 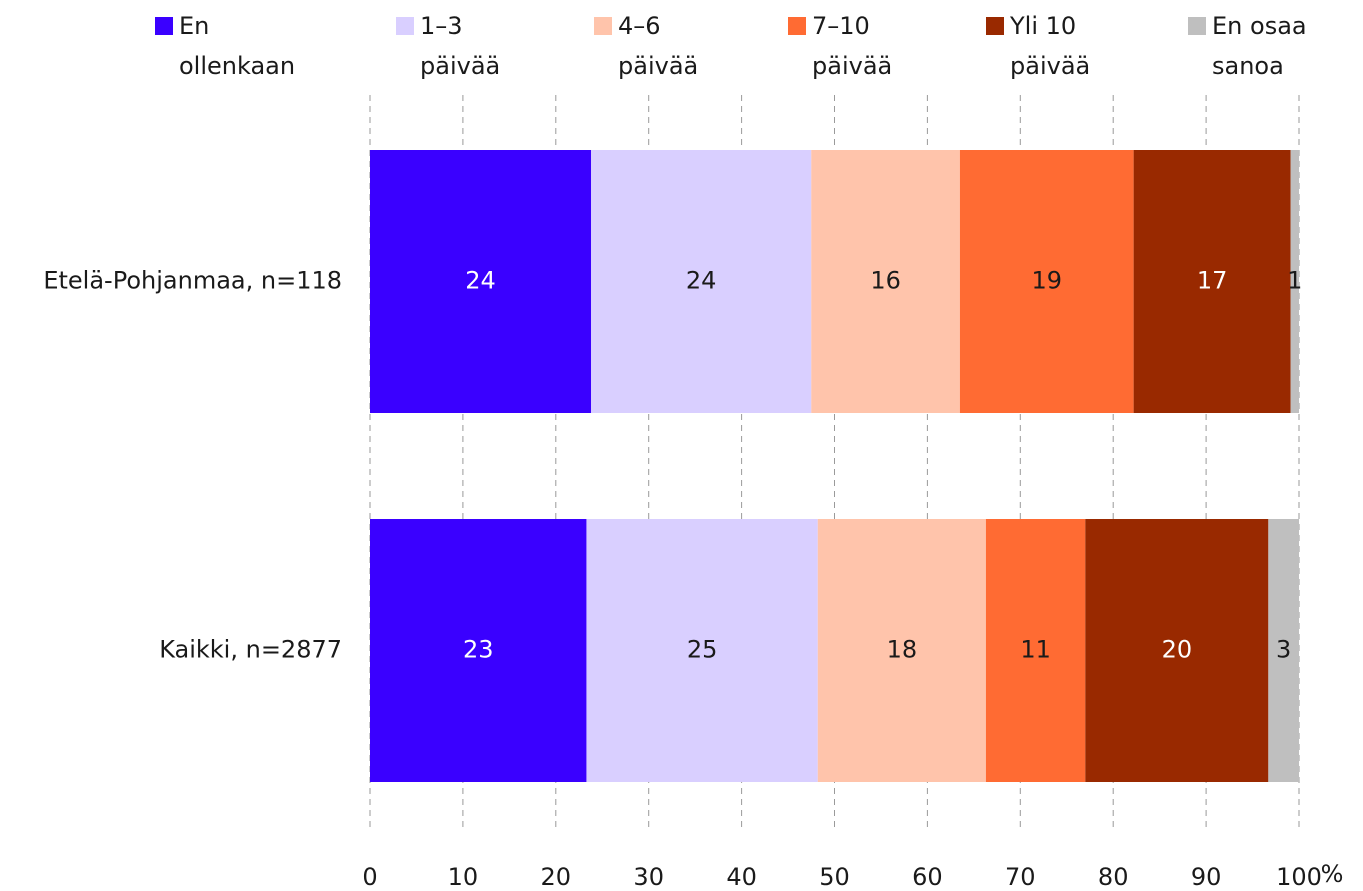 What do you see at coordinates (1206, 877) in the screenshot?
I see `x-tick-label: 90` at bounding box center [1206, 877].